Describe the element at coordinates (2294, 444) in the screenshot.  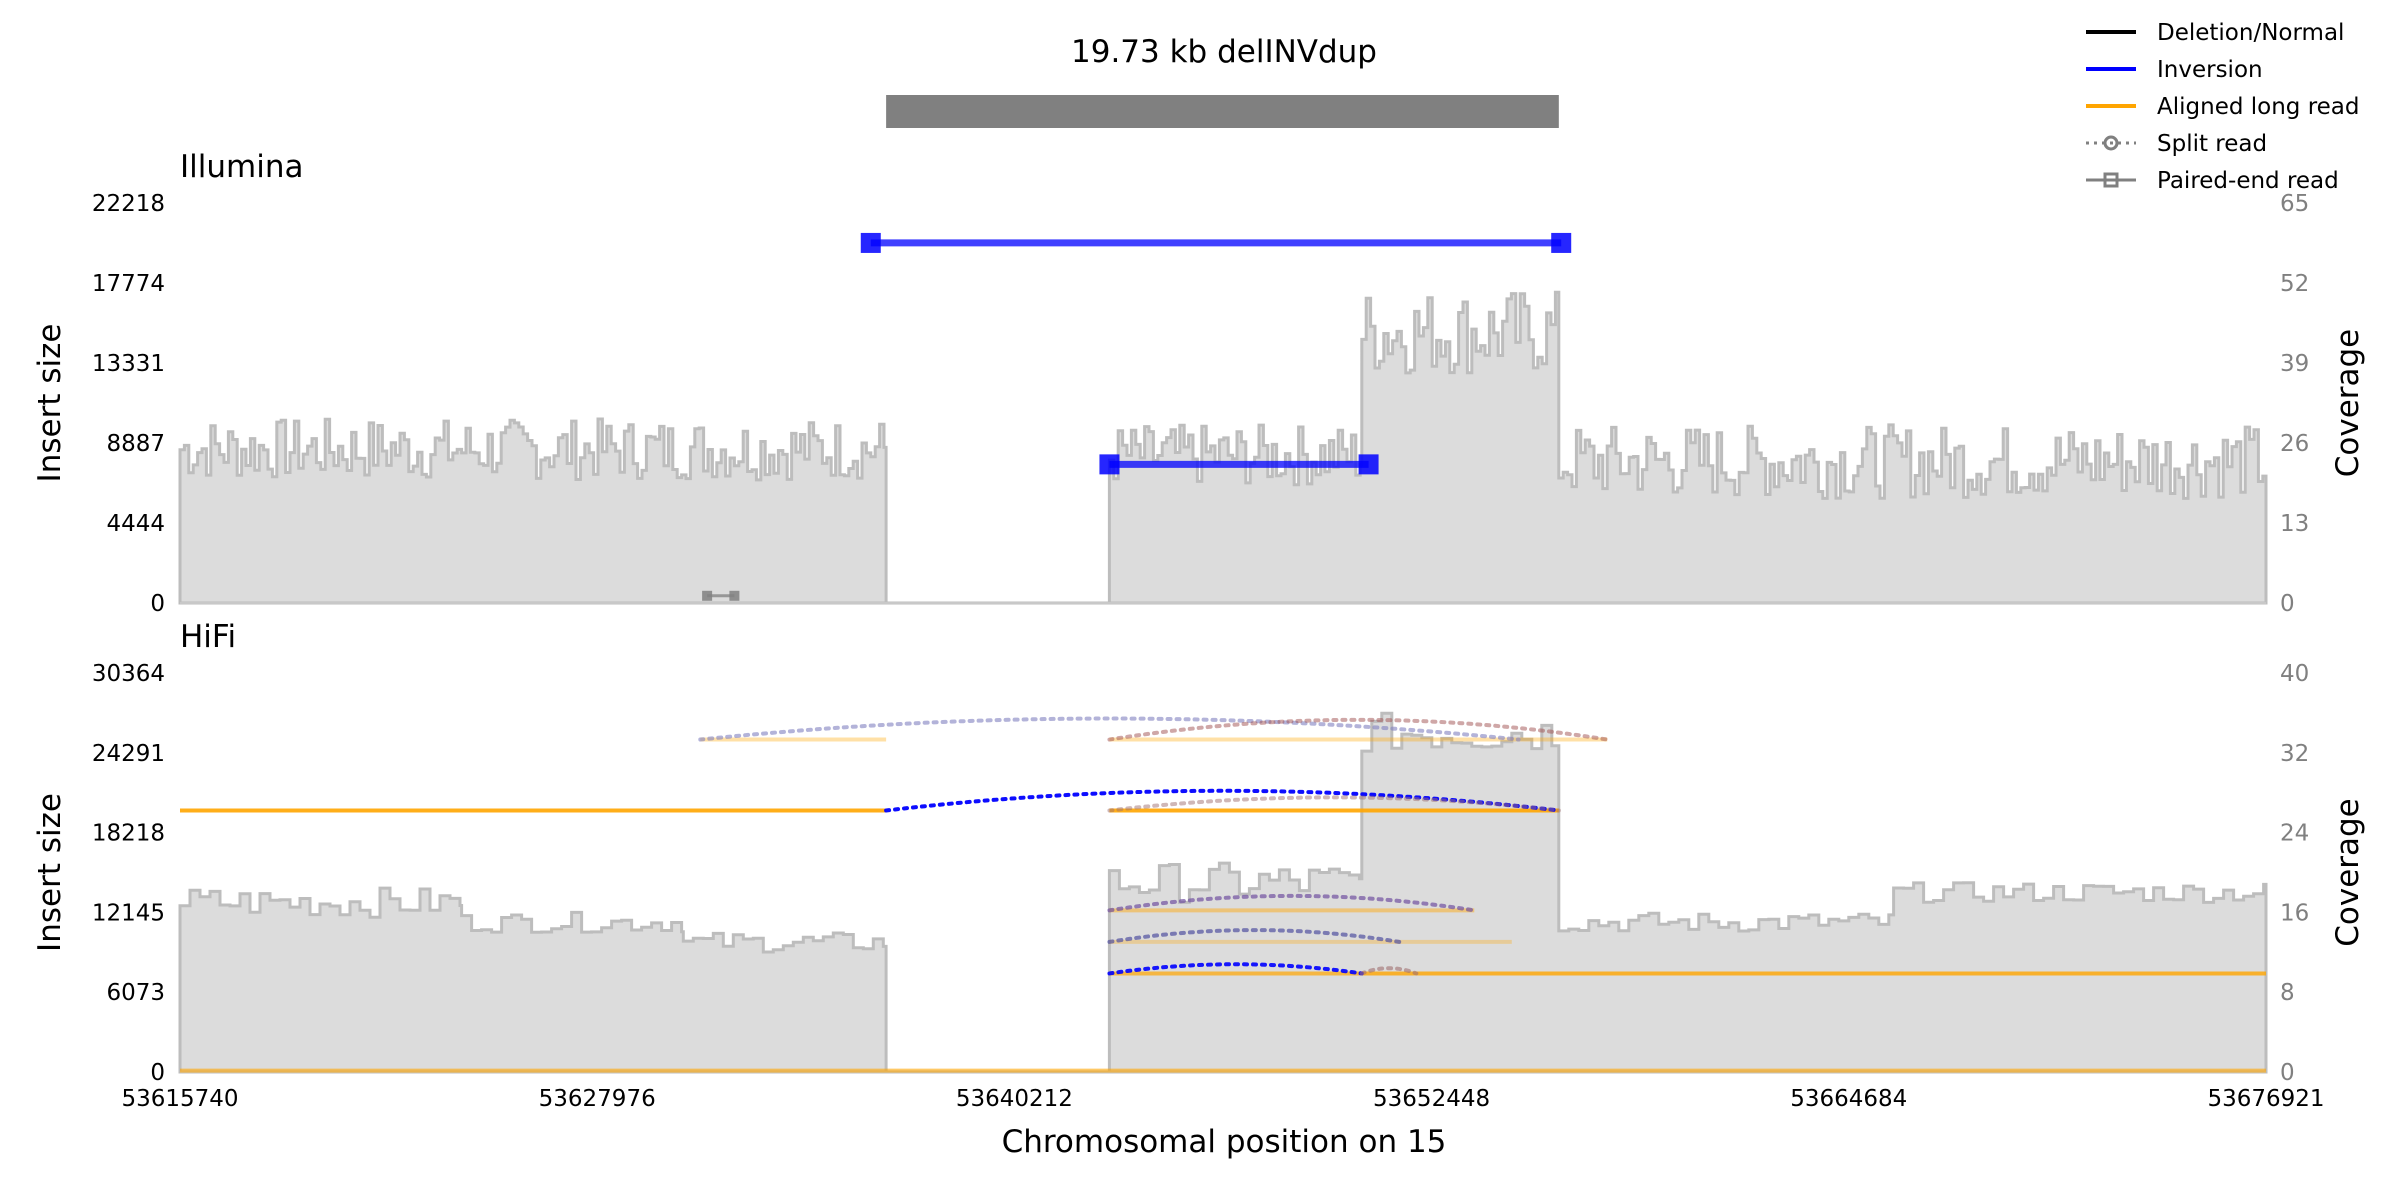
I see `coverage-tick-label: 26` at that location.